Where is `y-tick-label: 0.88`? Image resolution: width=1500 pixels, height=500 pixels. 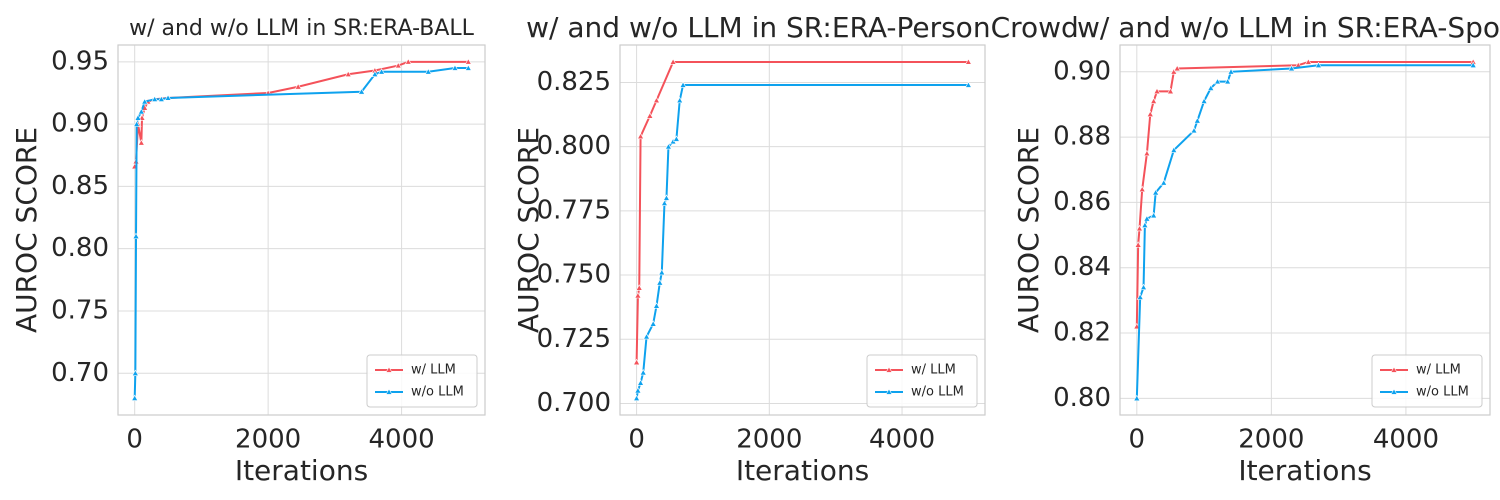
y-tick-label: 0.88 is located at coordinates (1082, 137).